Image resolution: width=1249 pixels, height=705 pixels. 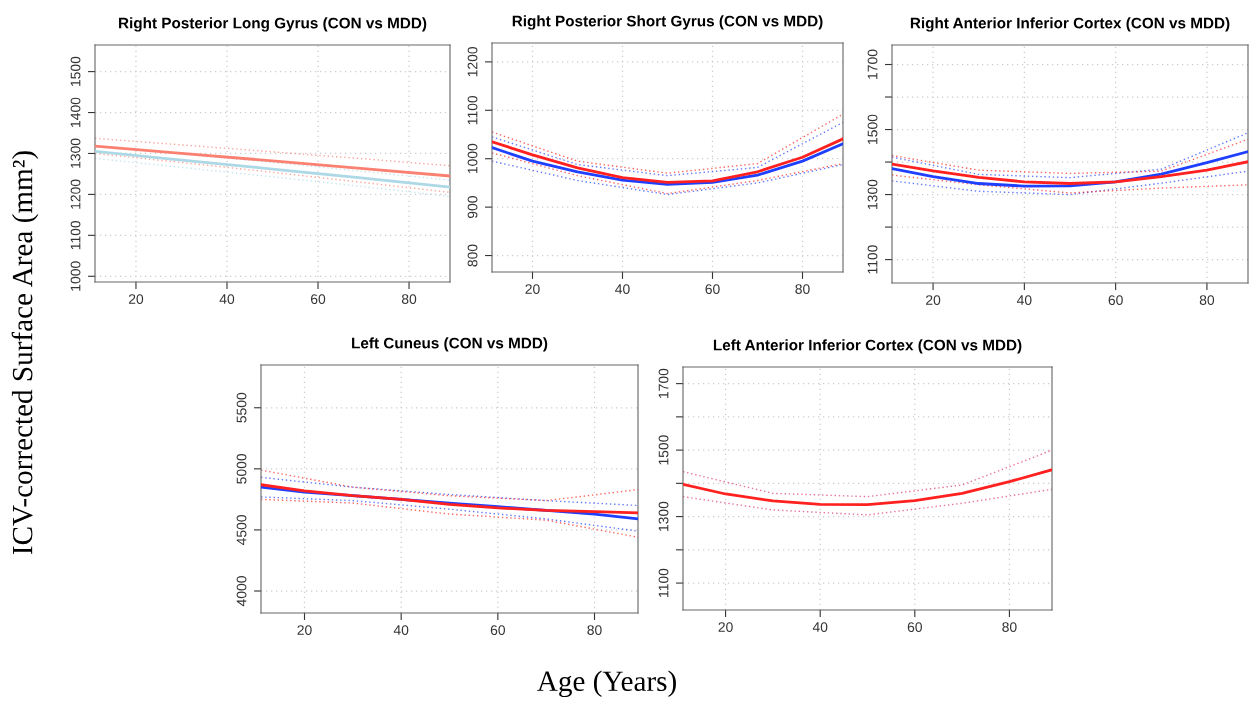 I want to click on chart-title: Right Posterior Short Gyrus (CON vs MDD), so click(x=667, y=22).